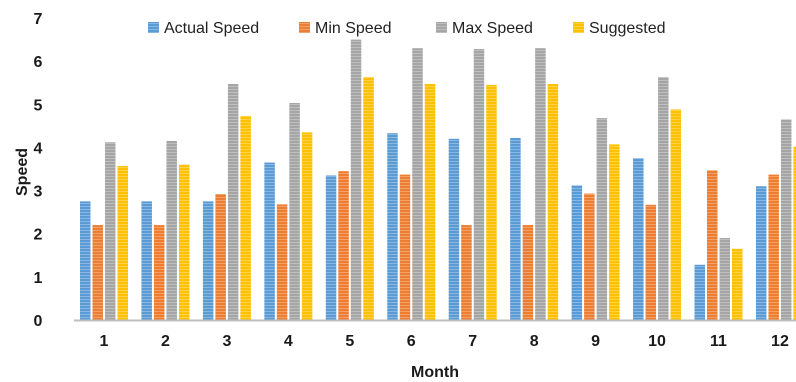 The width and height of the screenshot is (796, 382). I want to click on y-axis-ticks: 0 1 2 3 4 5 6 7, so click(38, 170).